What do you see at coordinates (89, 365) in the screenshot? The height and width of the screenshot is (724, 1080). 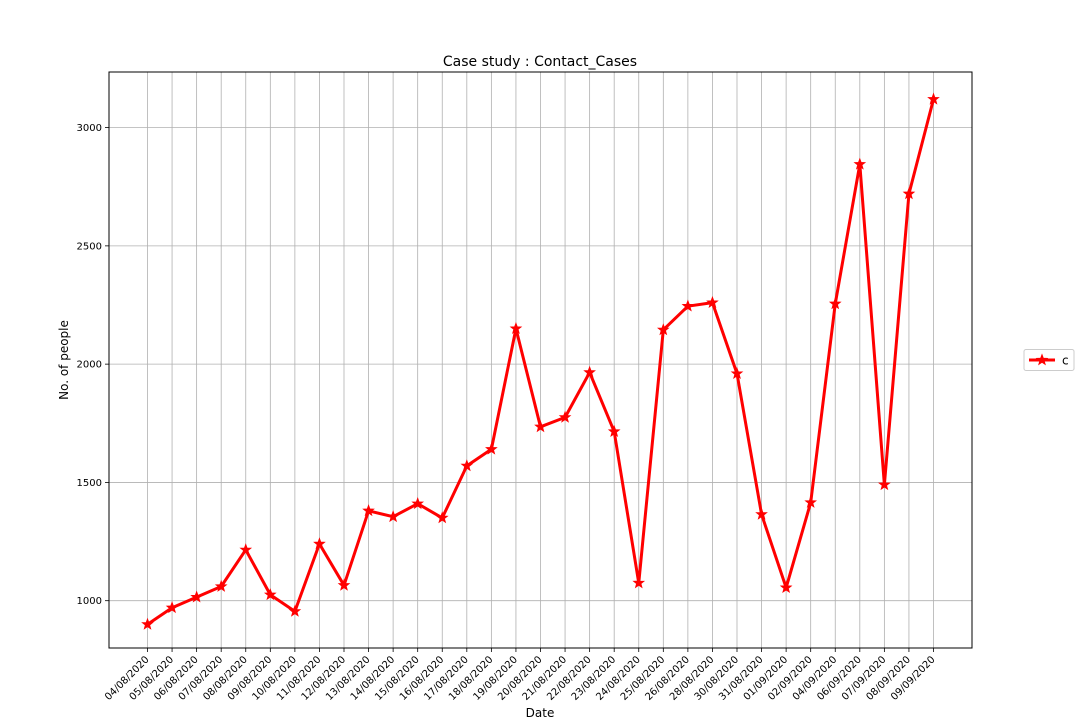 I see `y-tick-label: 2000` at bounding box center [89, 365].